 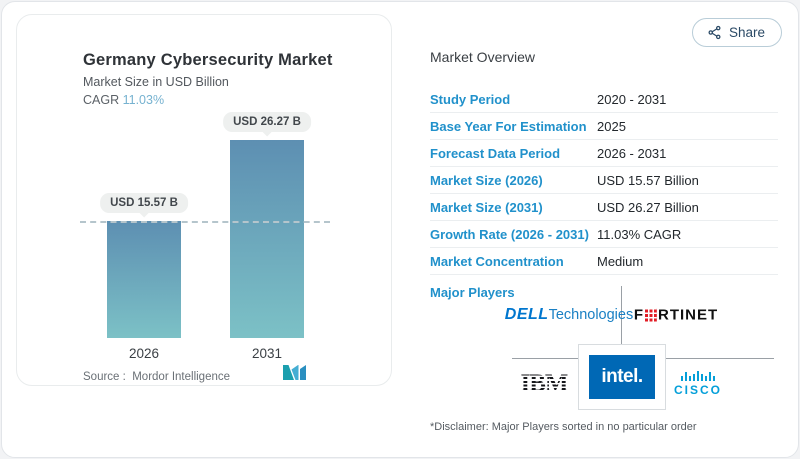 What do you see at coordinates (508, 126) in the screenshot?
I see `row-label: Base Year For Estimation` at bounding box center [508, 126].